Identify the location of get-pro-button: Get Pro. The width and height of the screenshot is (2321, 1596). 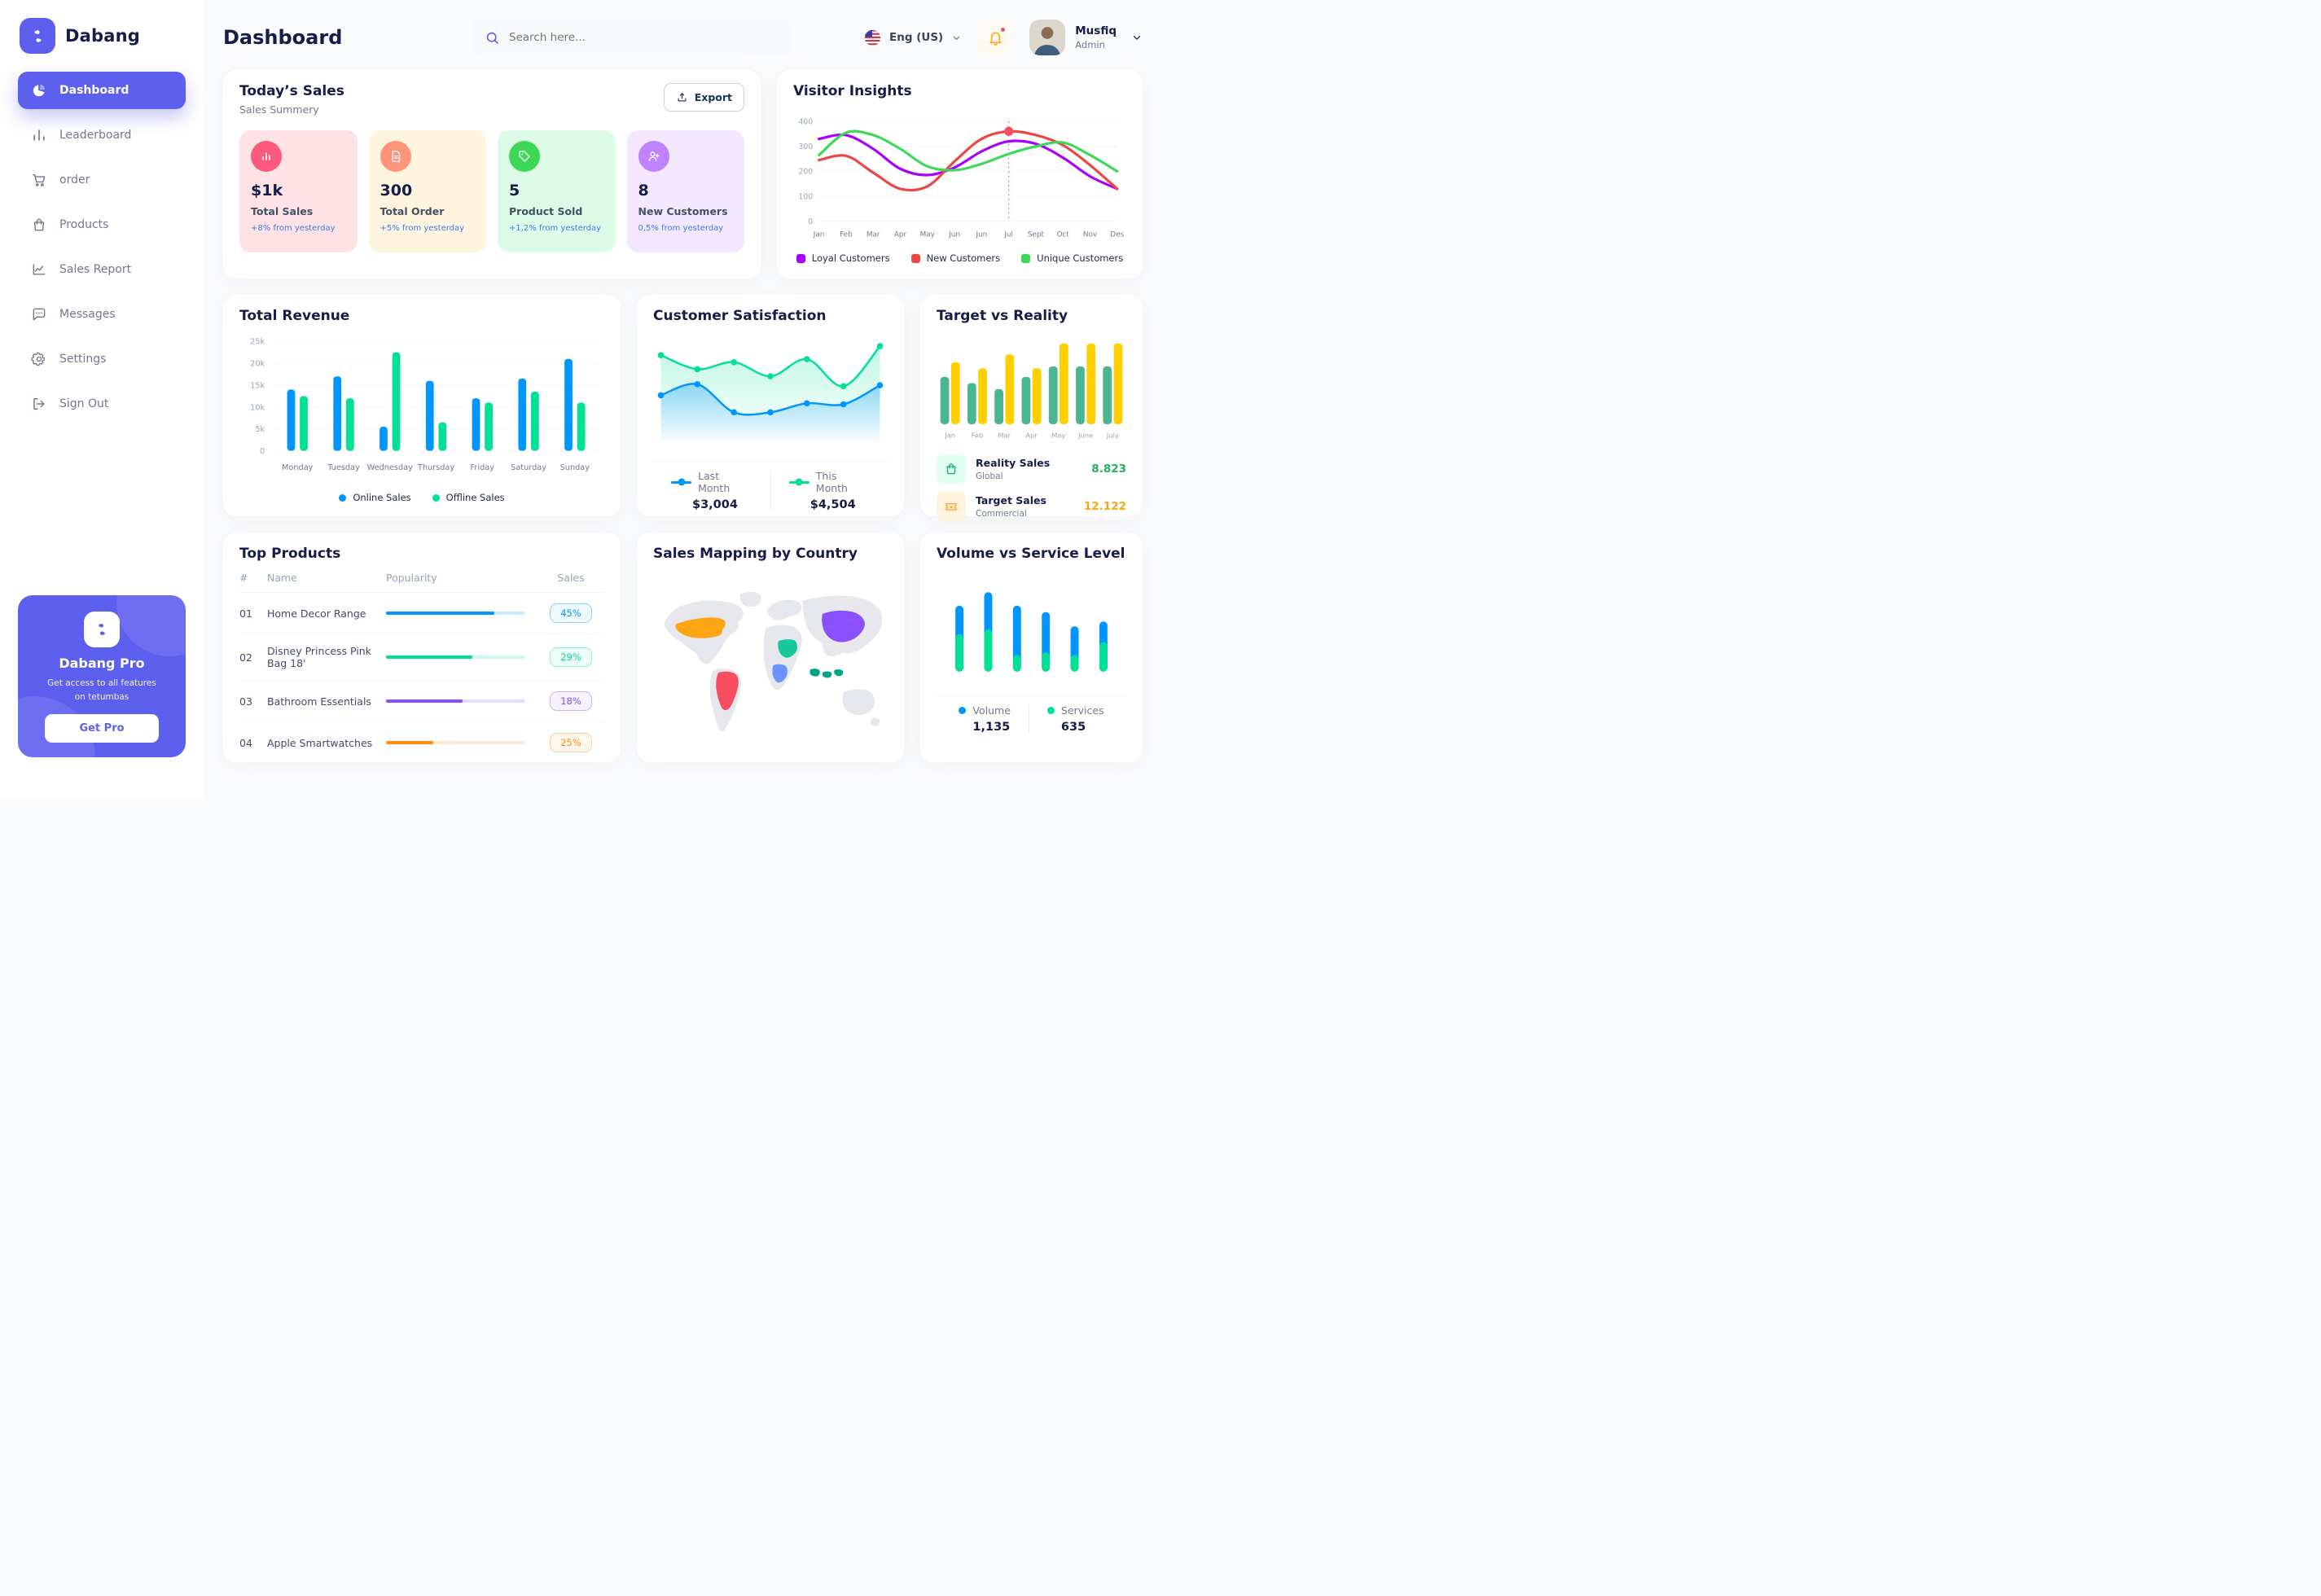
(102, 728).